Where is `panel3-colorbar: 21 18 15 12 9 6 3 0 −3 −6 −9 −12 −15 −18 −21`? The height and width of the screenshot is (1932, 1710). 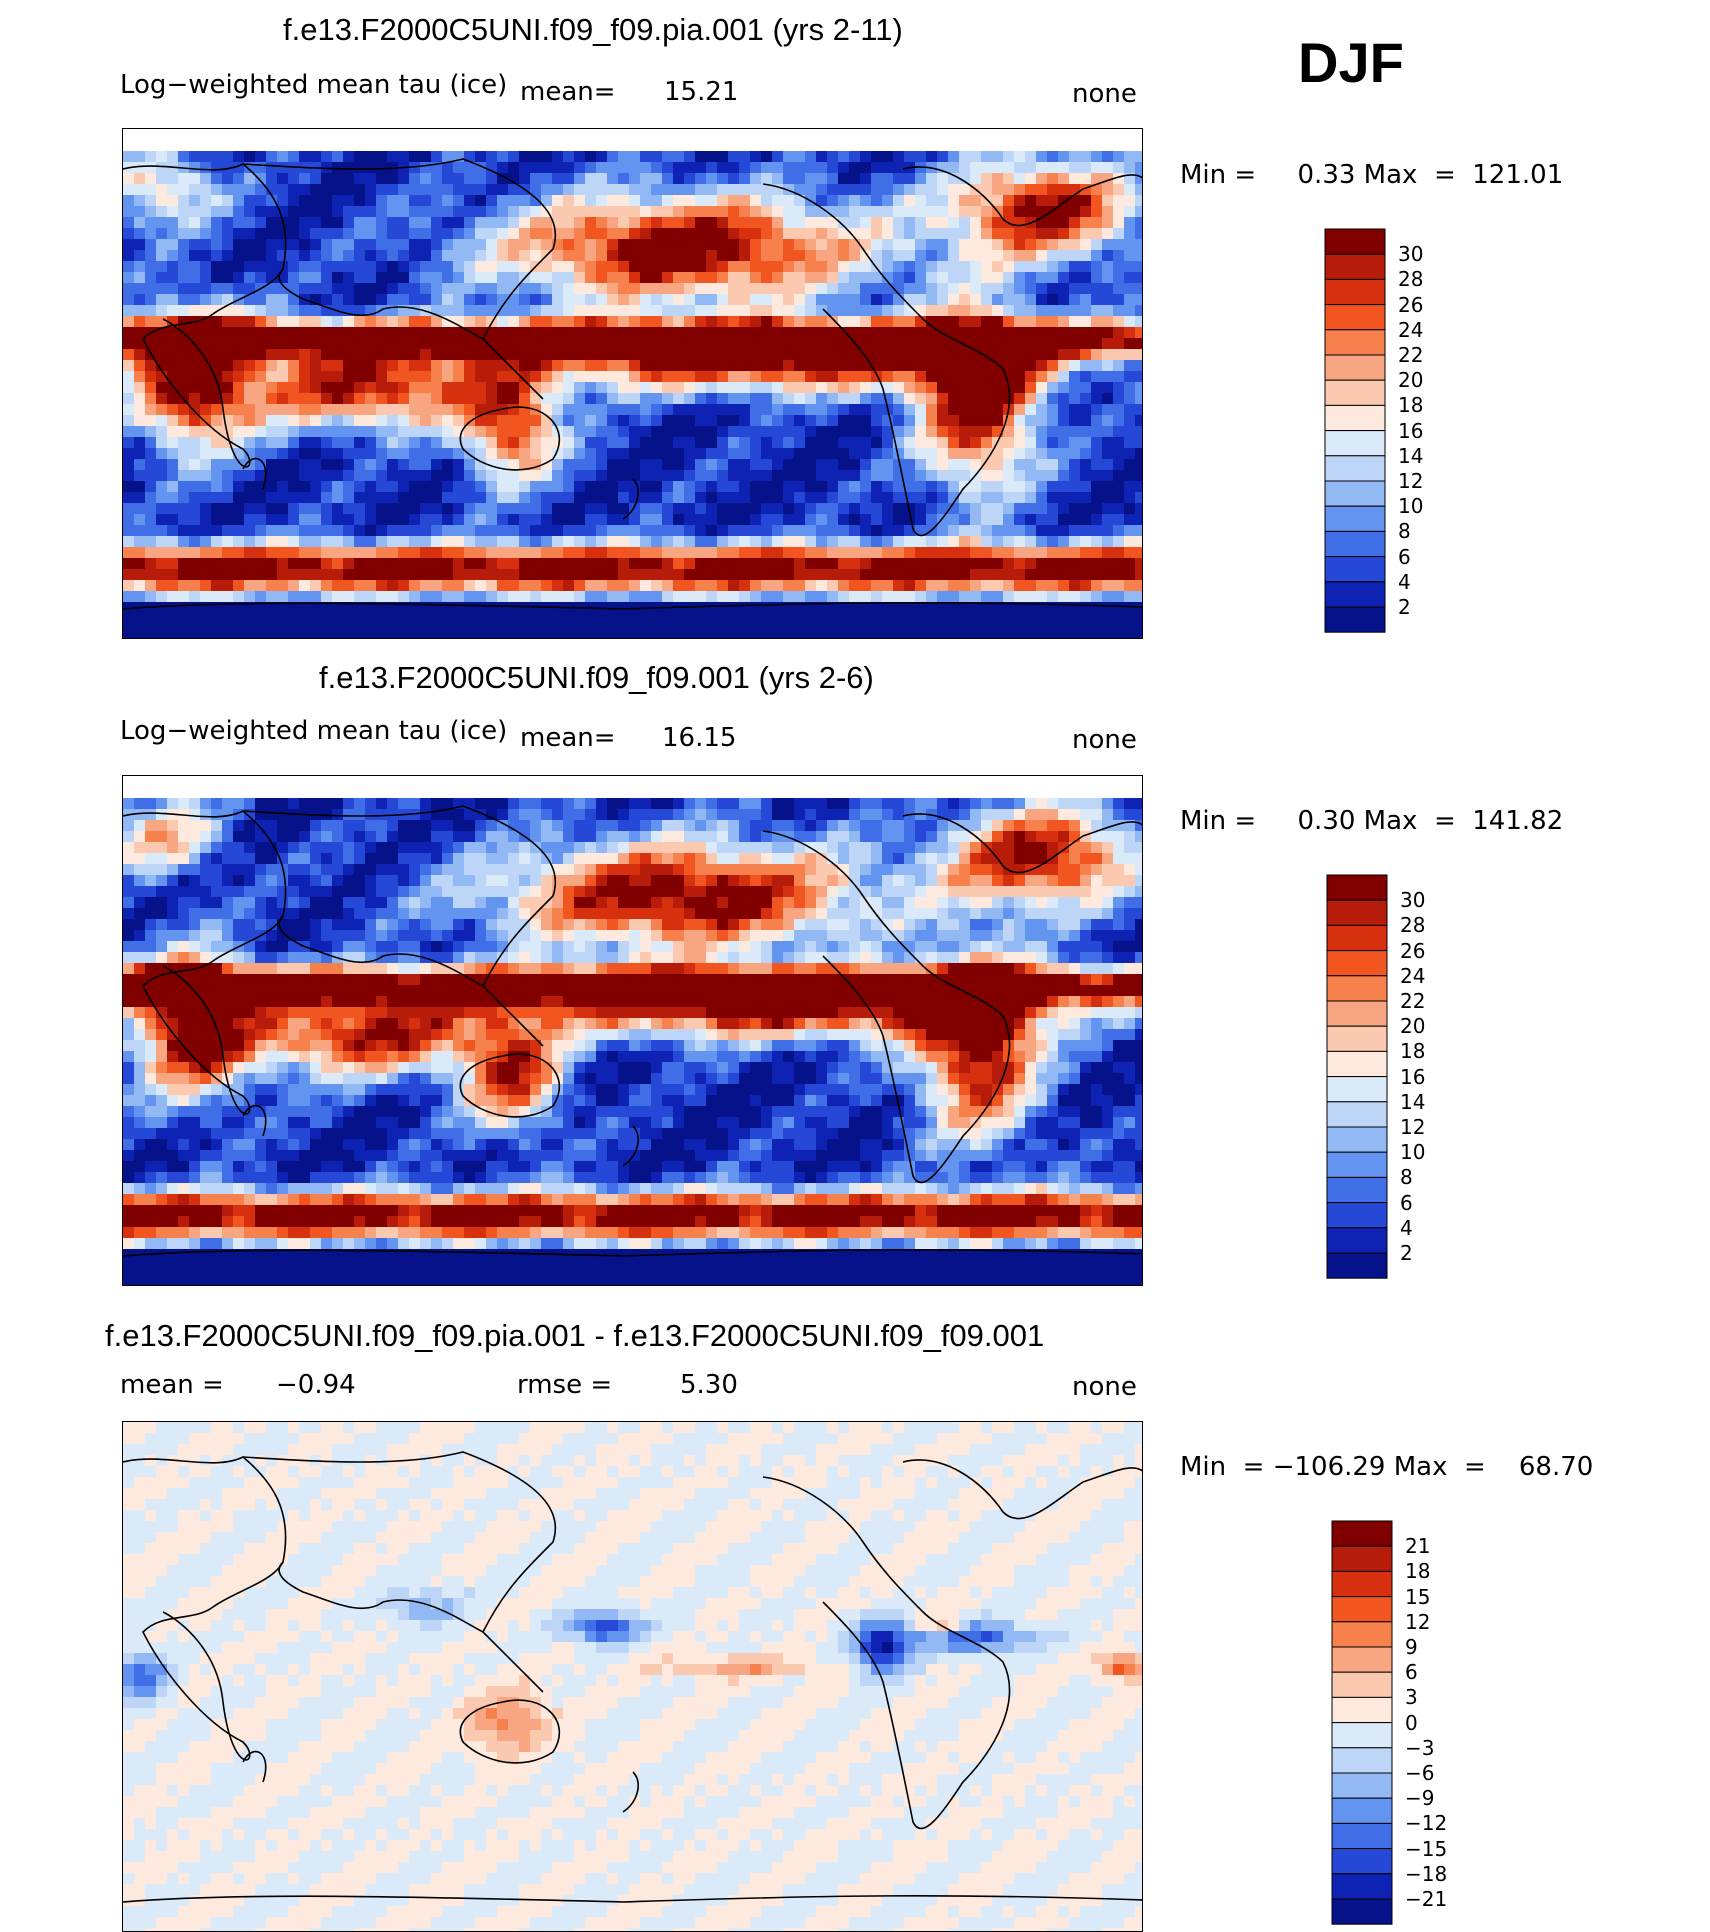
panel3-colorbar: 21 18 15 12 9 6 3 0 −3 −6 −9 −12 −15 −18 −21 is located at coordinates (1396, 1723).